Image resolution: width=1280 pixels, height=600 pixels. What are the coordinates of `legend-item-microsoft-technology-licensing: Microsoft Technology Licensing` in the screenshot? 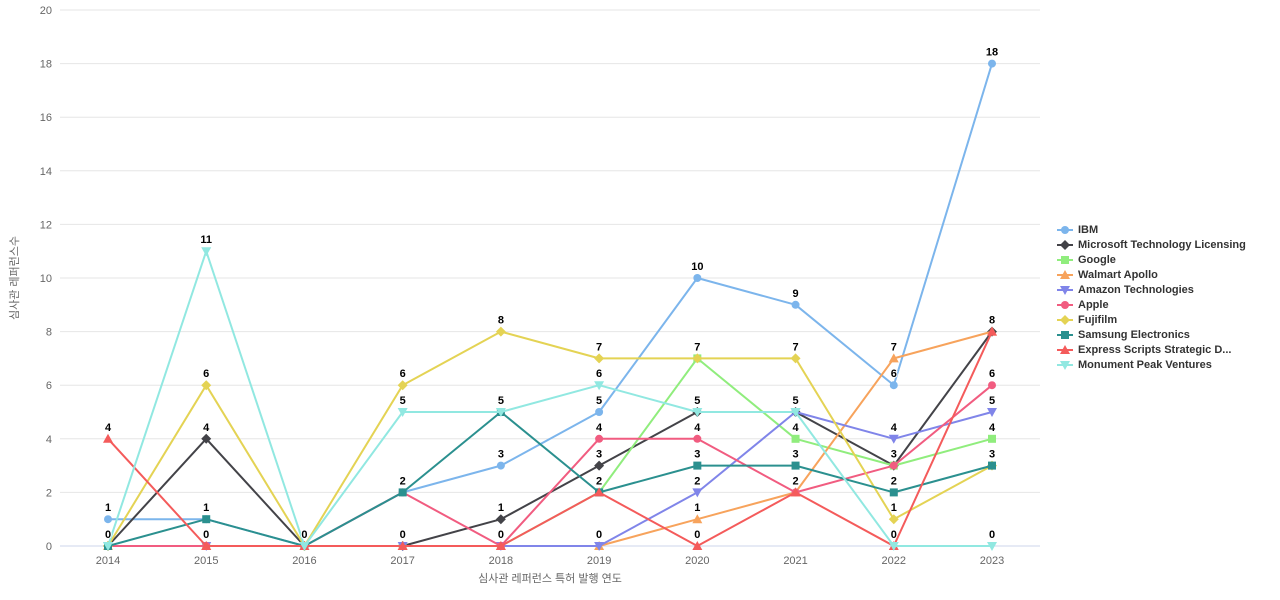 It's located at (1151, 244).